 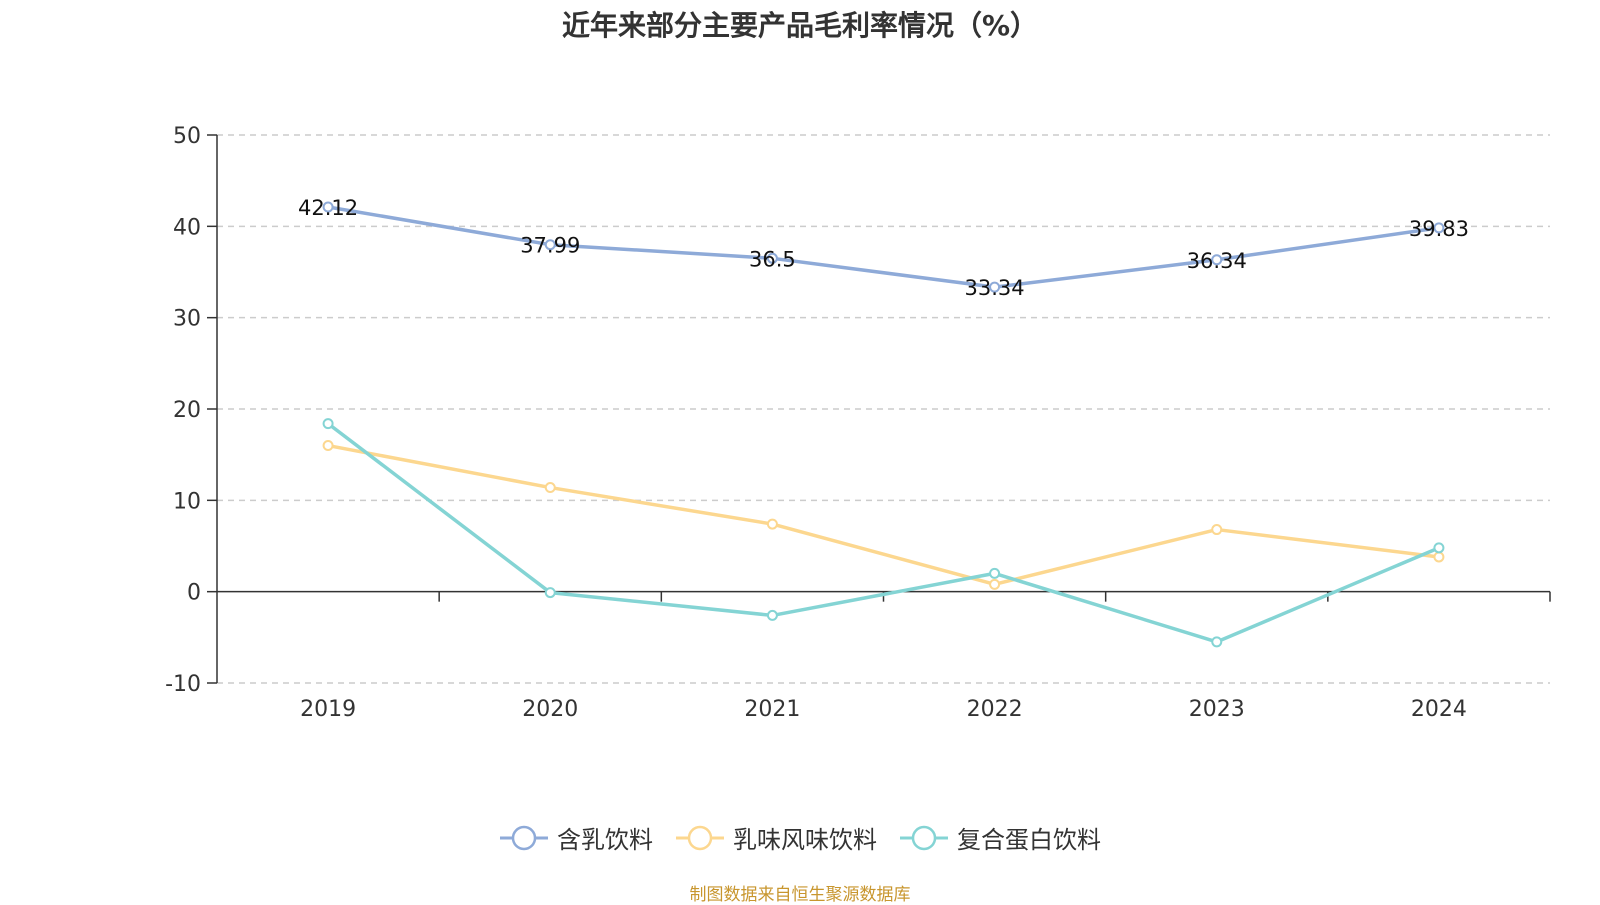 What do you see at coordinates (805, 840) in the screenshot?
I see `legend-label: 乳味风味饮料` at bounding box center [805, 840].